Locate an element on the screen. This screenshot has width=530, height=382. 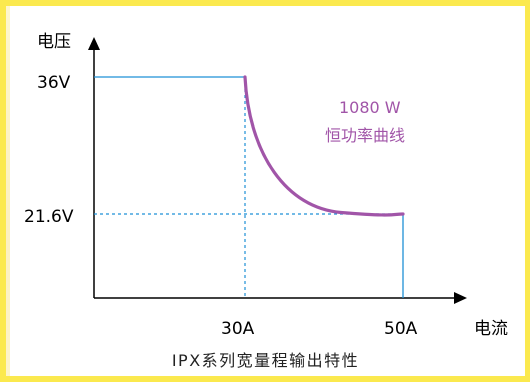
x-axis-arrow is located at coordinates (460, 298).